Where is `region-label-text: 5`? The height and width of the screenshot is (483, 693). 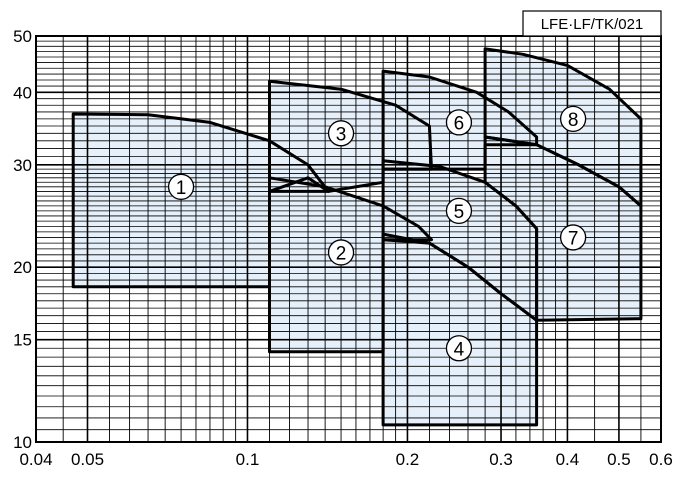
region-label-text: 5 is located at coordinates (459, 212).